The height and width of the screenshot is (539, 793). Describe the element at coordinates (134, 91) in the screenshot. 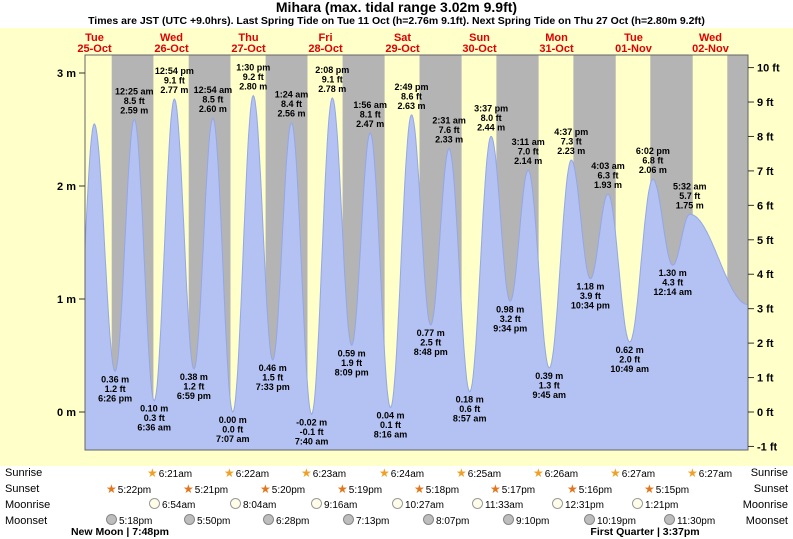

I see `tide-label-line: 12:25 am` at that location.